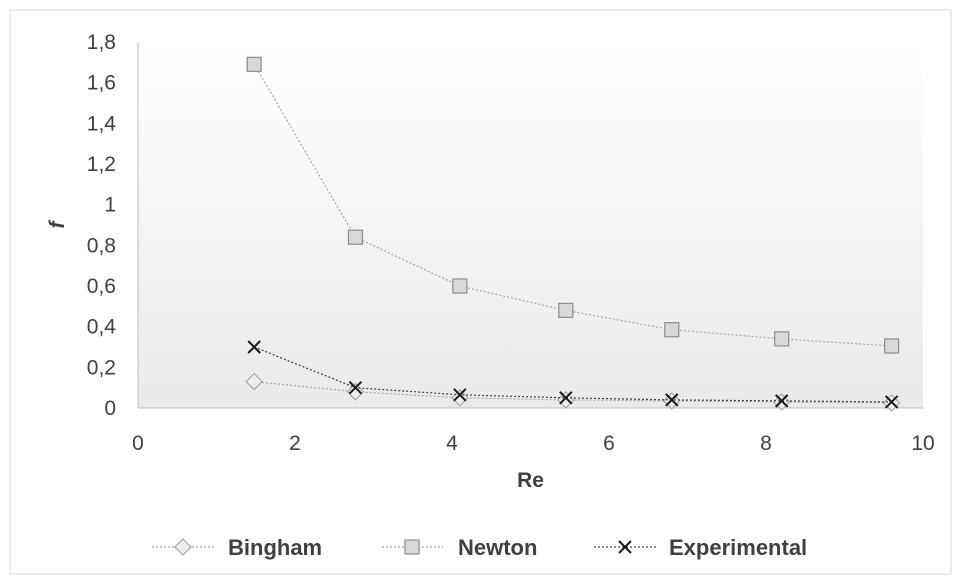  I want to click on y-tick-label: 1, so click(110, 205).